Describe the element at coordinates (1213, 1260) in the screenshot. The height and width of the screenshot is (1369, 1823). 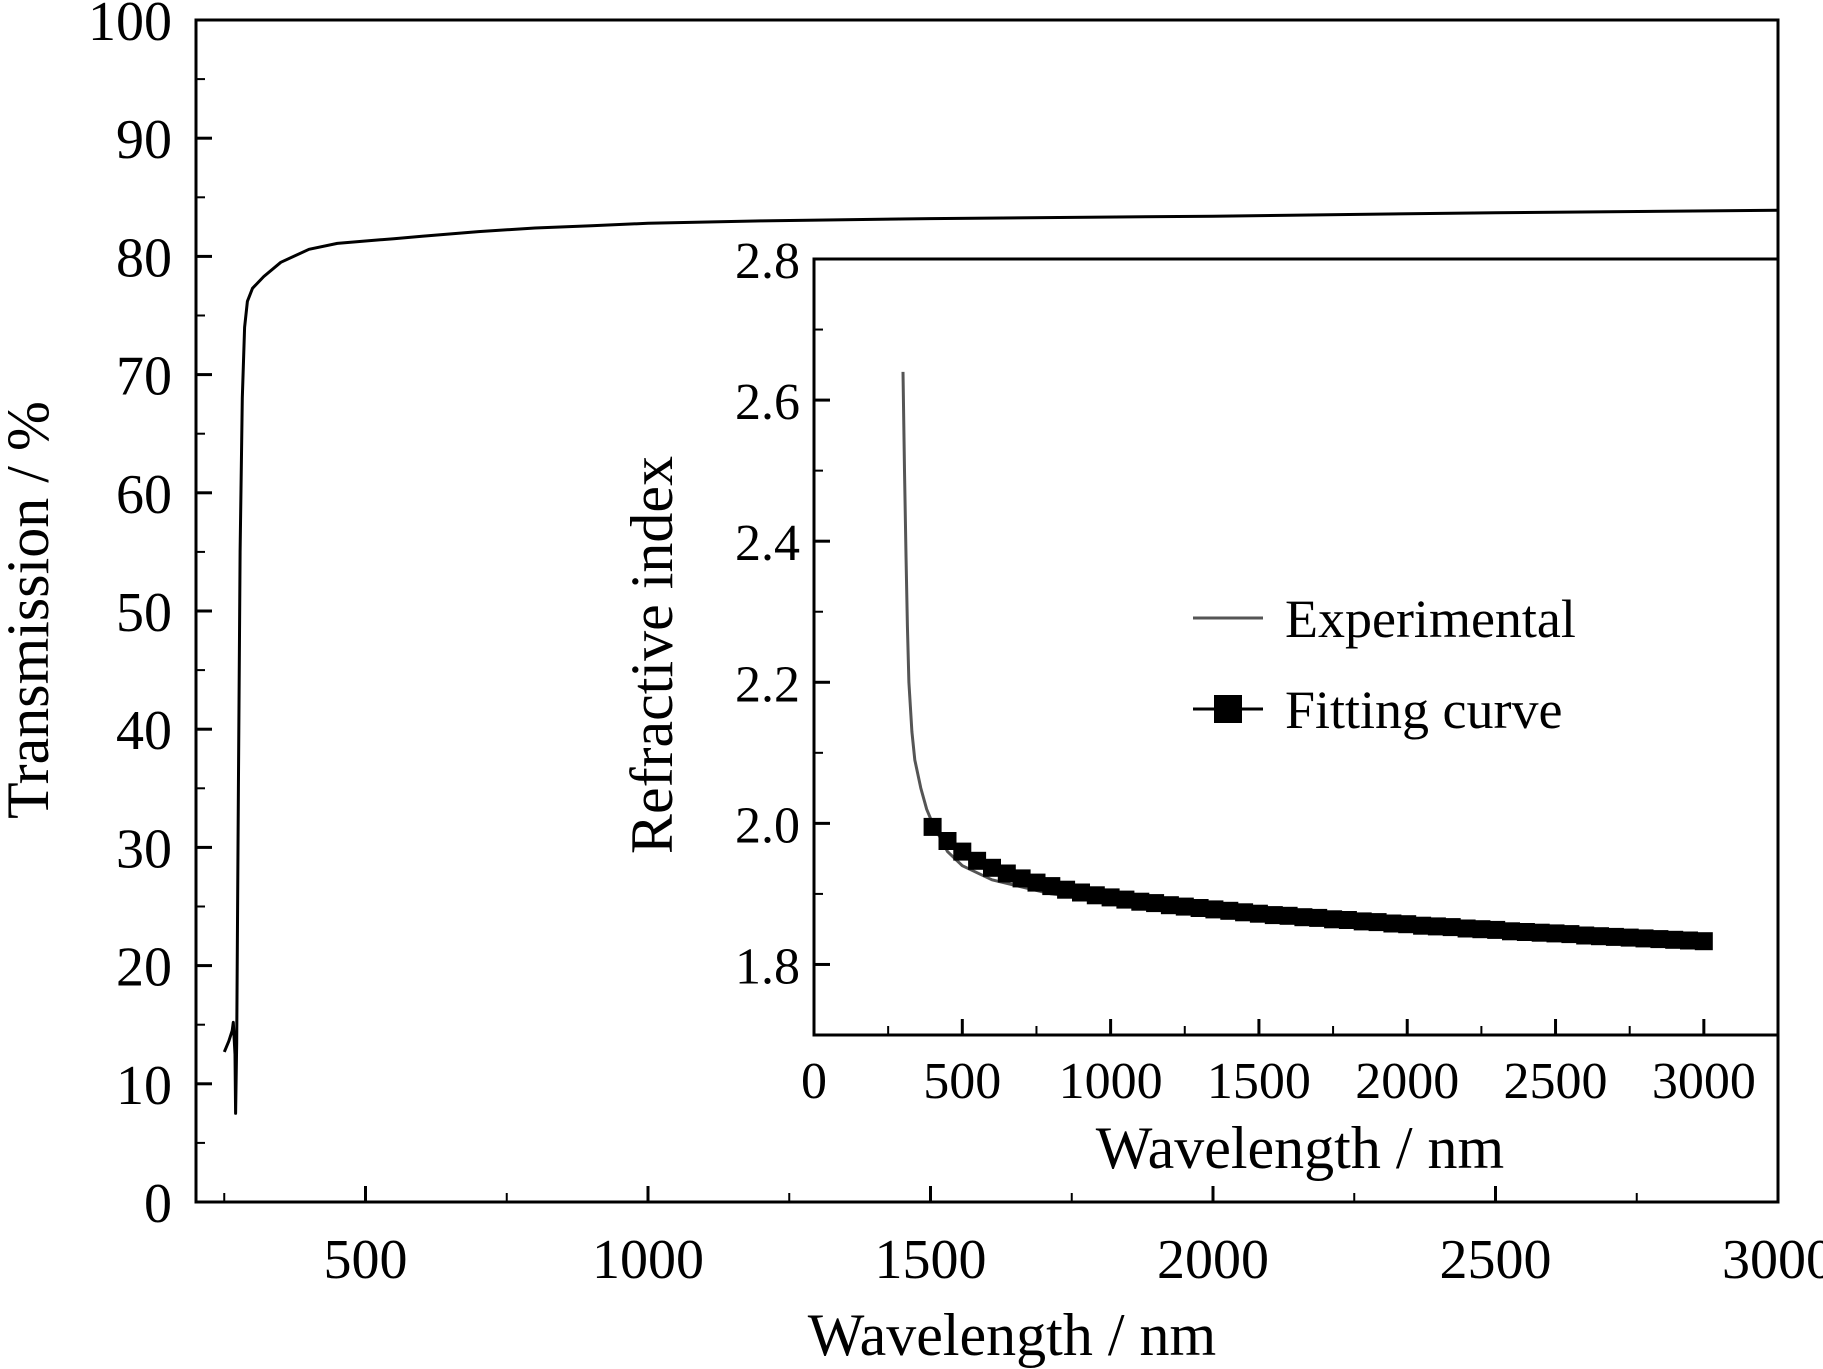
I see `main-x-tick-label: 2000` at that location.